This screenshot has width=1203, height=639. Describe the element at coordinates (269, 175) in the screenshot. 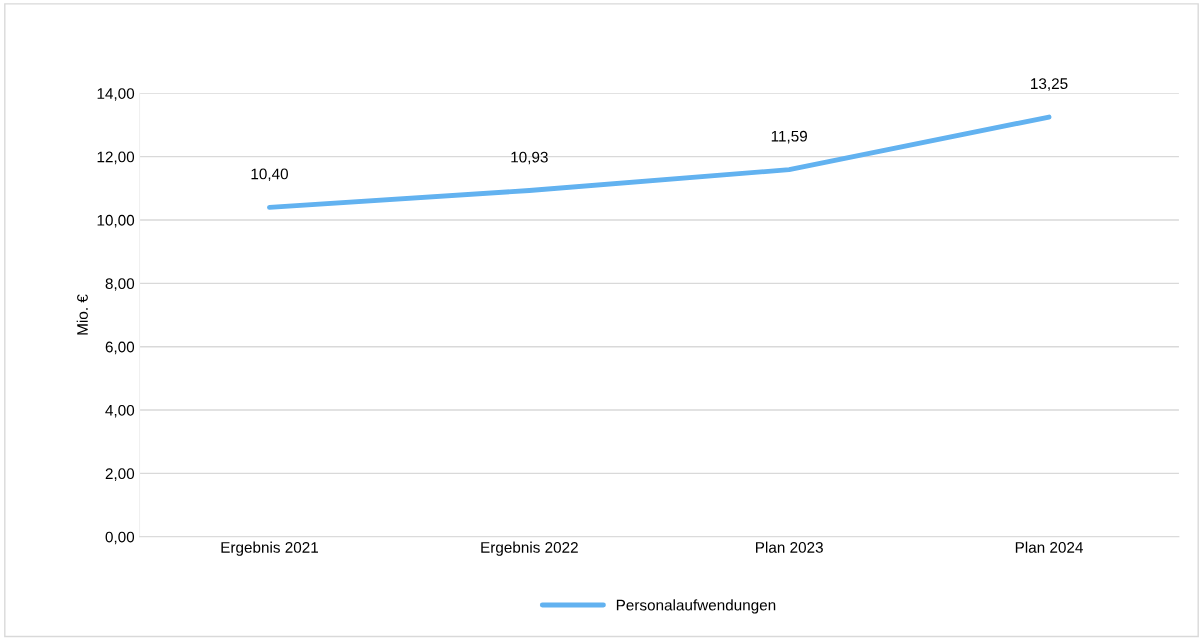

I see `data-label: 10,40` at that location.